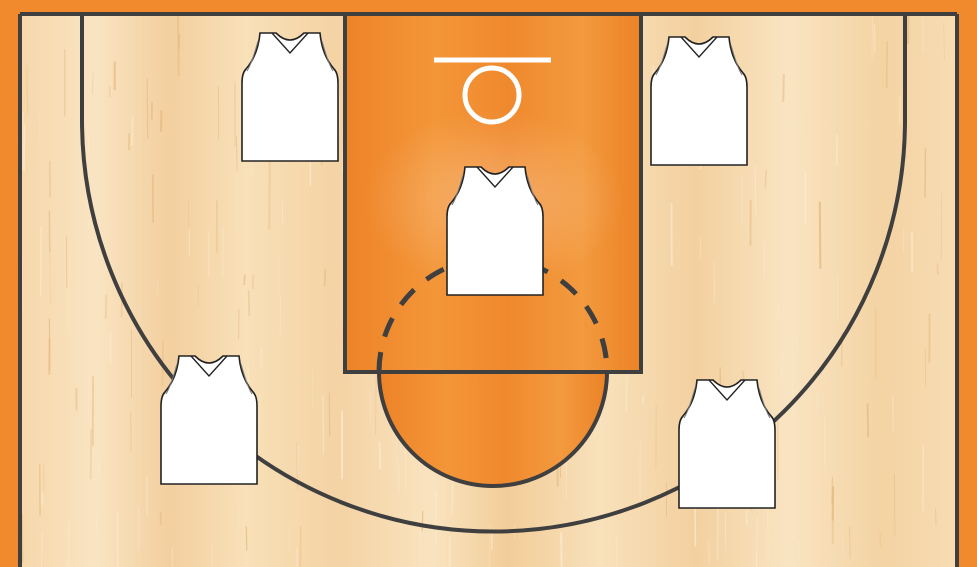 The image size is (977, 567). I want to click on player-left-corner-top-jersey-icon, so click(290, 97).